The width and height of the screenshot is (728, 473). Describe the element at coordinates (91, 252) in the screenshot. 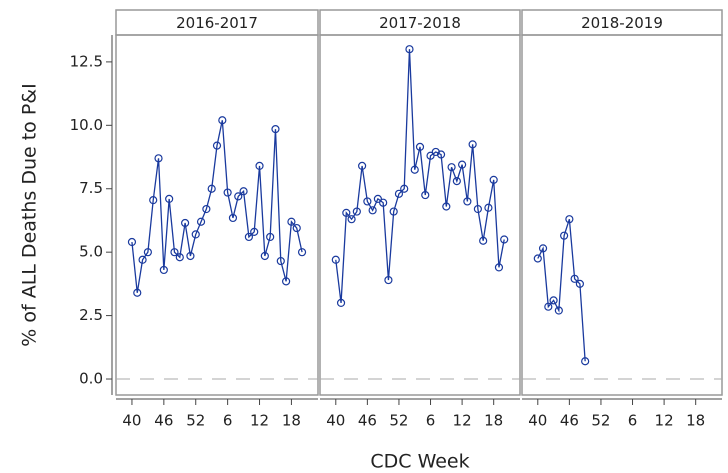

I see `y-tick-label: 5.0` at that location.